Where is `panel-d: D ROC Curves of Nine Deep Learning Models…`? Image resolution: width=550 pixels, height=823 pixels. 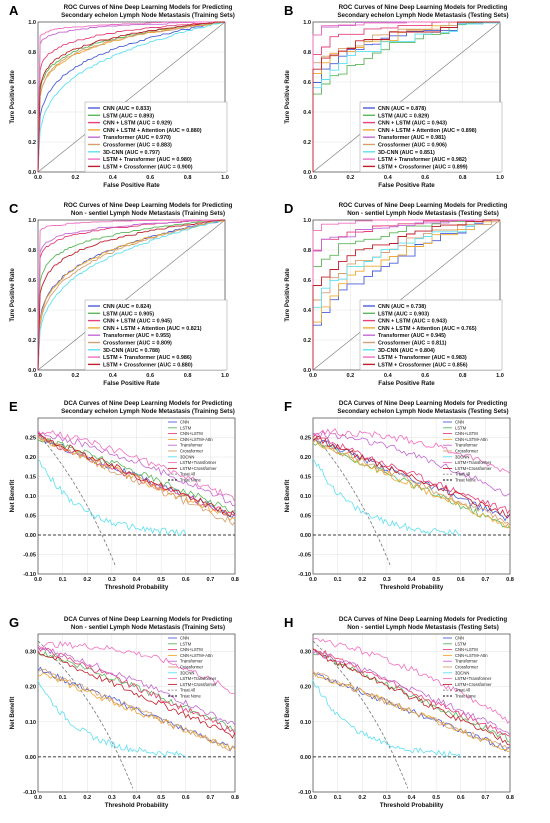
panel-d: D ROC Curves of Nine Deep Learning Models… is located at coordinates (412, 296).